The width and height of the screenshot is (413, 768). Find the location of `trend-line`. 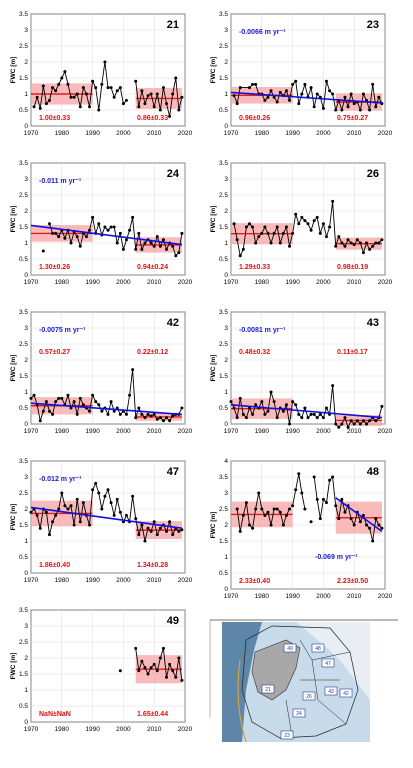

trend-line is located at coordinates (306, 411).